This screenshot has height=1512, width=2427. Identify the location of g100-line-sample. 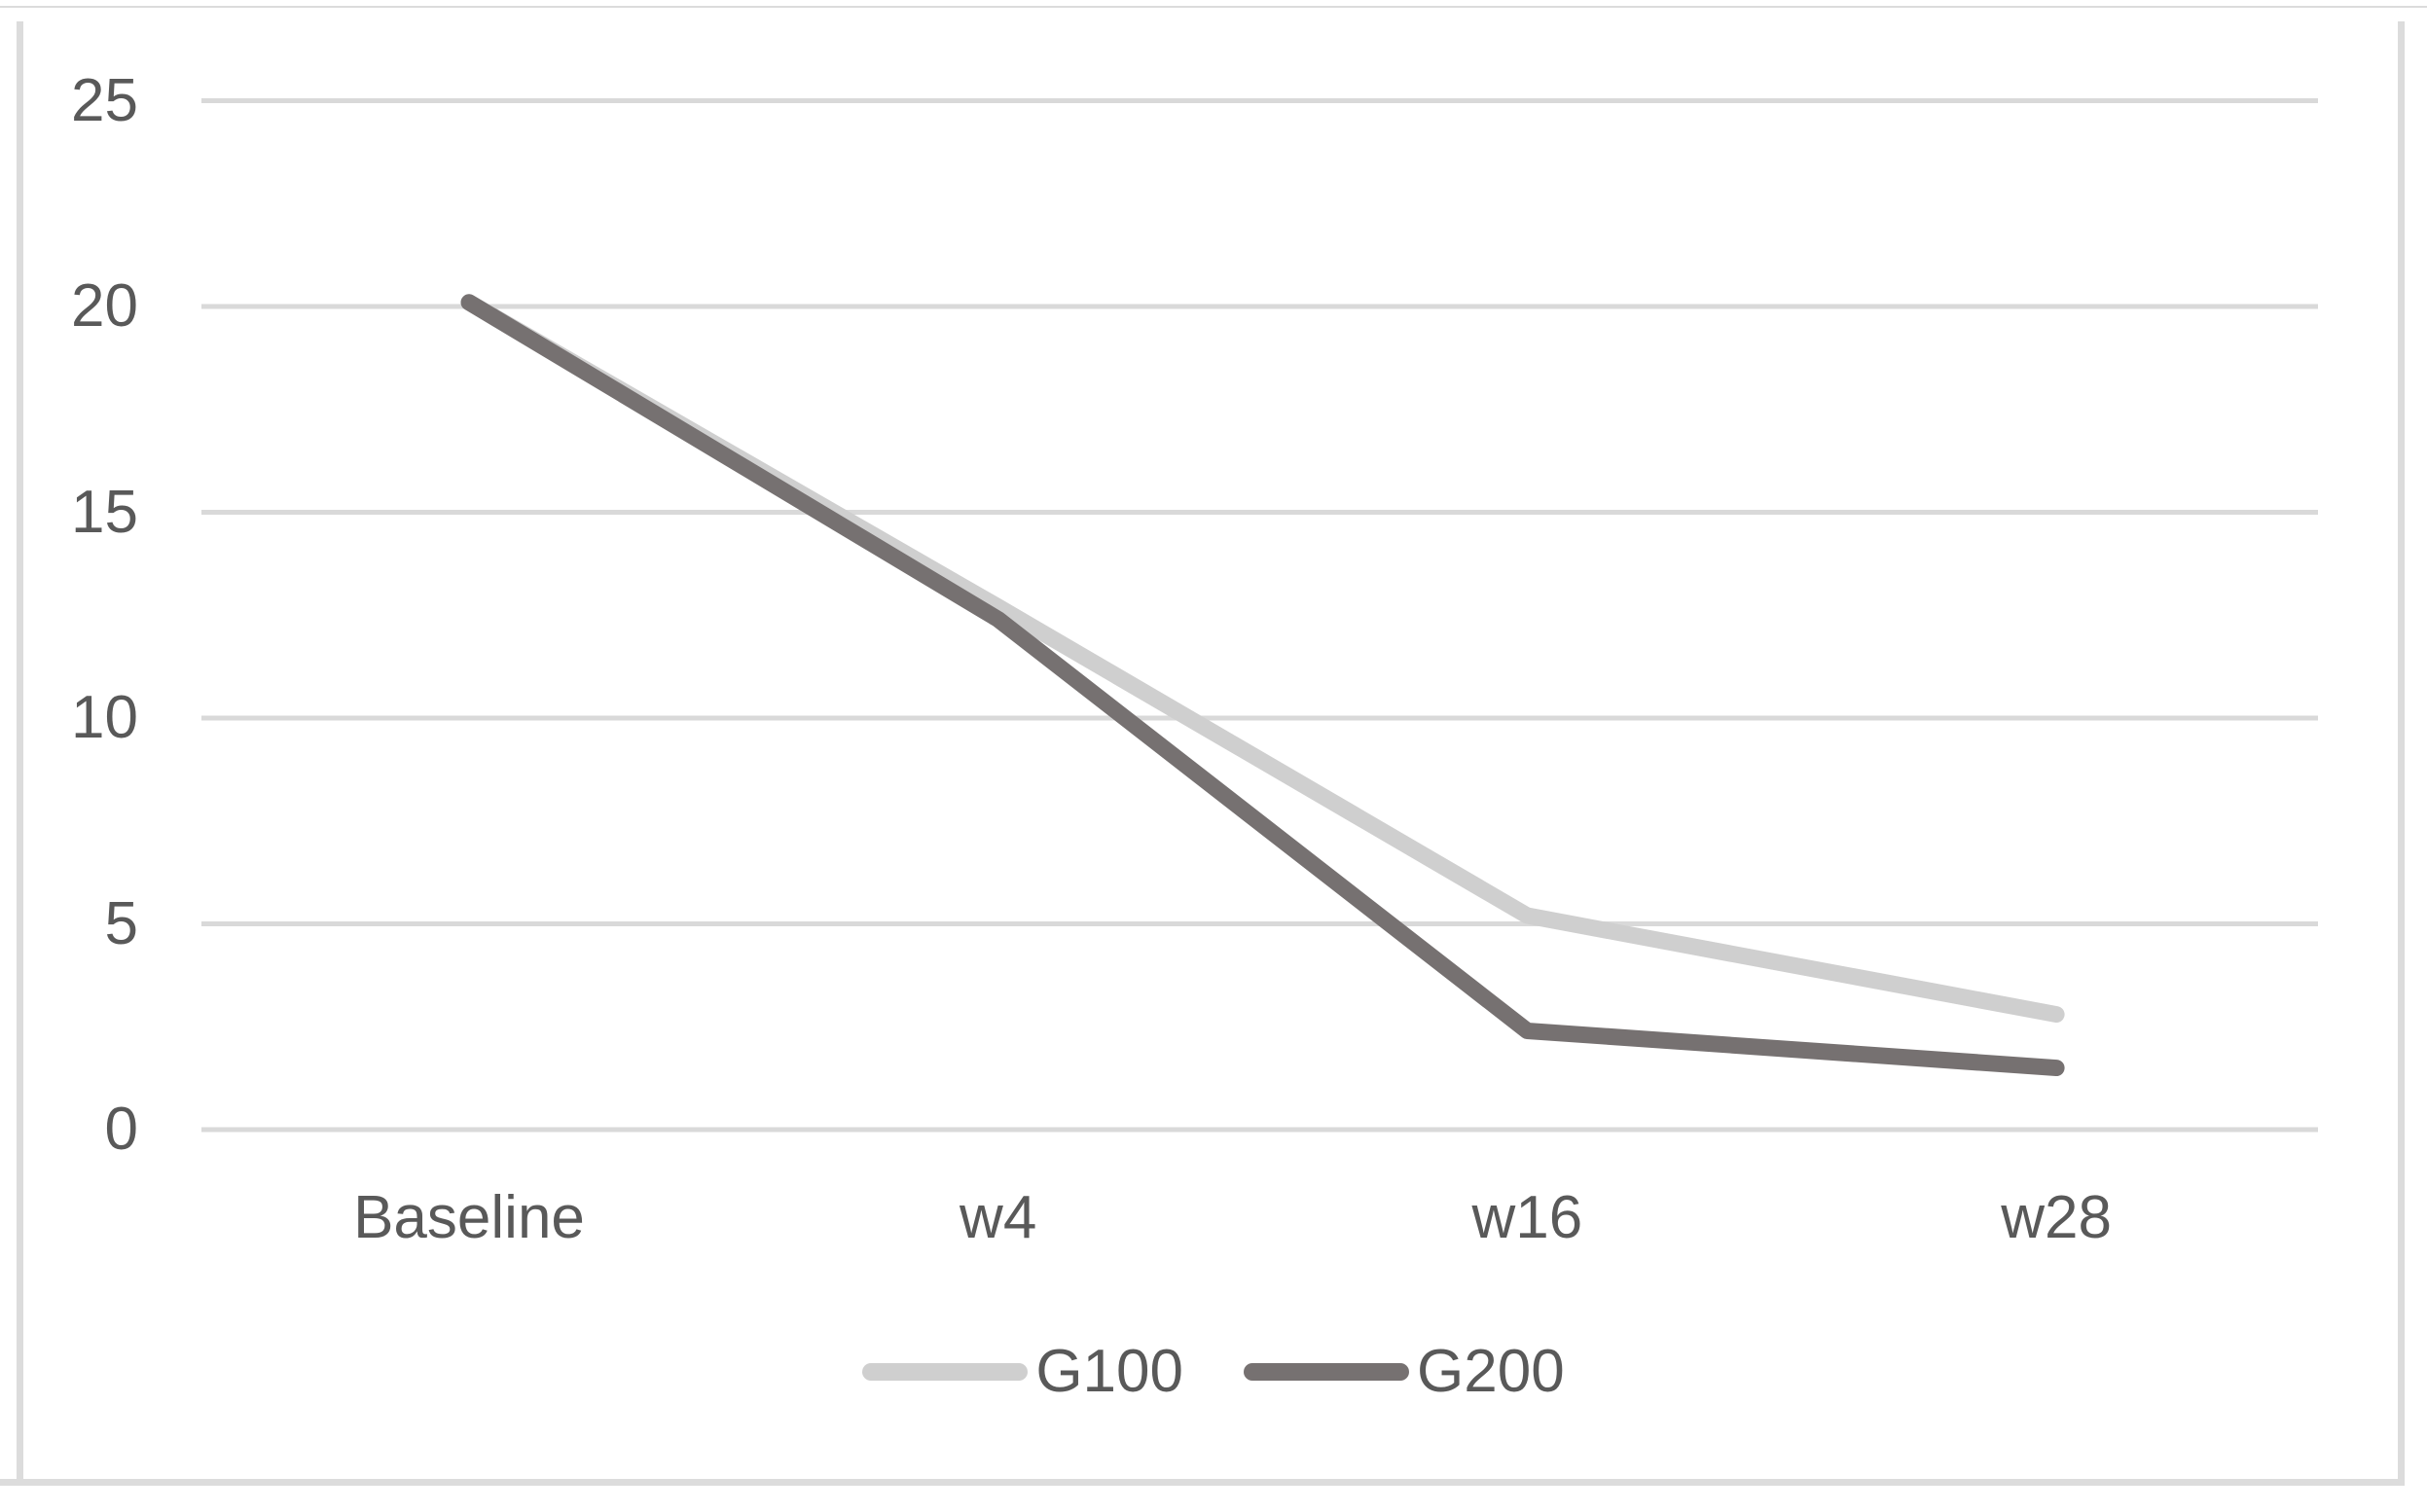
(946, 1372).